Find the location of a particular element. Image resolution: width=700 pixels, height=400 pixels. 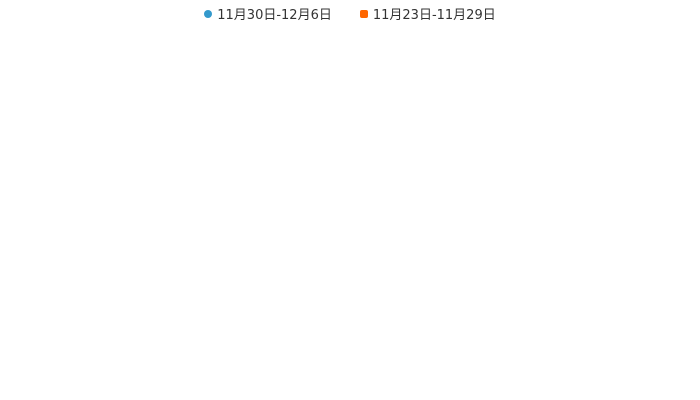

legend-item-series-1: 11月23日-11月29日 is located at coordinates (427, 13).